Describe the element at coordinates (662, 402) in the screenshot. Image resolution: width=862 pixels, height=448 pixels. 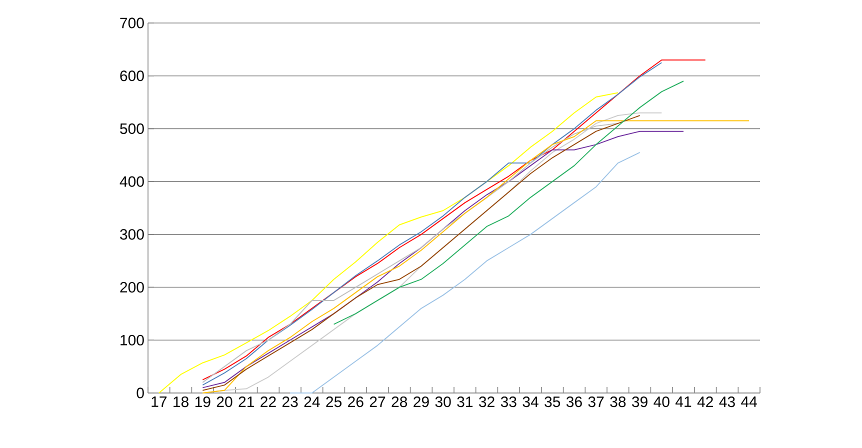
I see `x-tick-label: 40` at that location.